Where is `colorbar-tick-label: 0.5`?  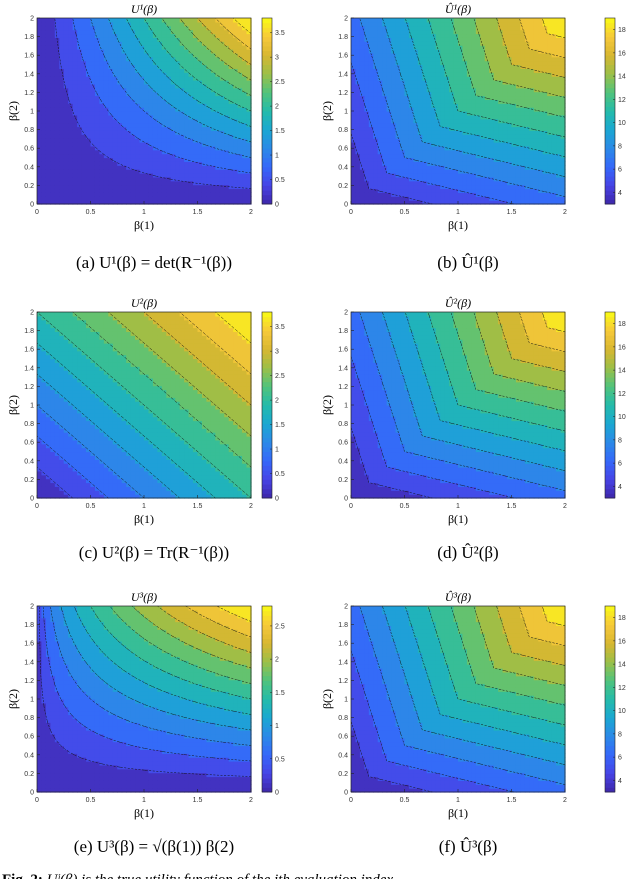 colorbar-tick-label: 0.5 is located at coordinates (280, 474).